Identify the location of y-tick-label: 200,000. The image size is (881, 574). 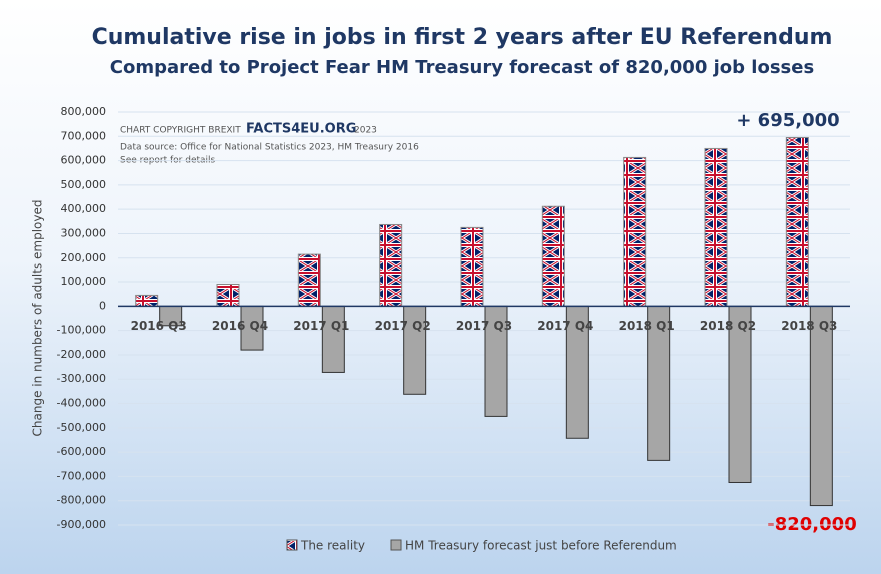
(84, 257).